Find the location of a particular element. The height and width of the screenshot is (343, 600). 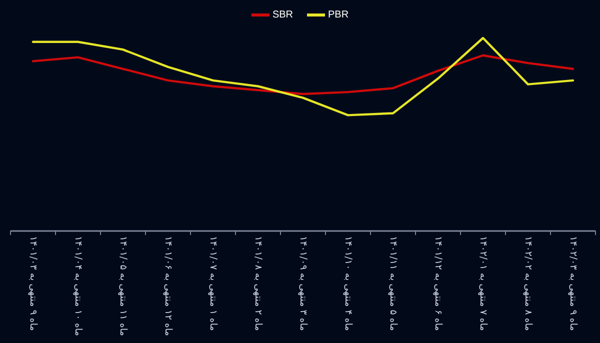

x-tick-label: ماه ۱ منتهی به ۱۴۰۱/۰۷ is located at coordinates (213, 283).